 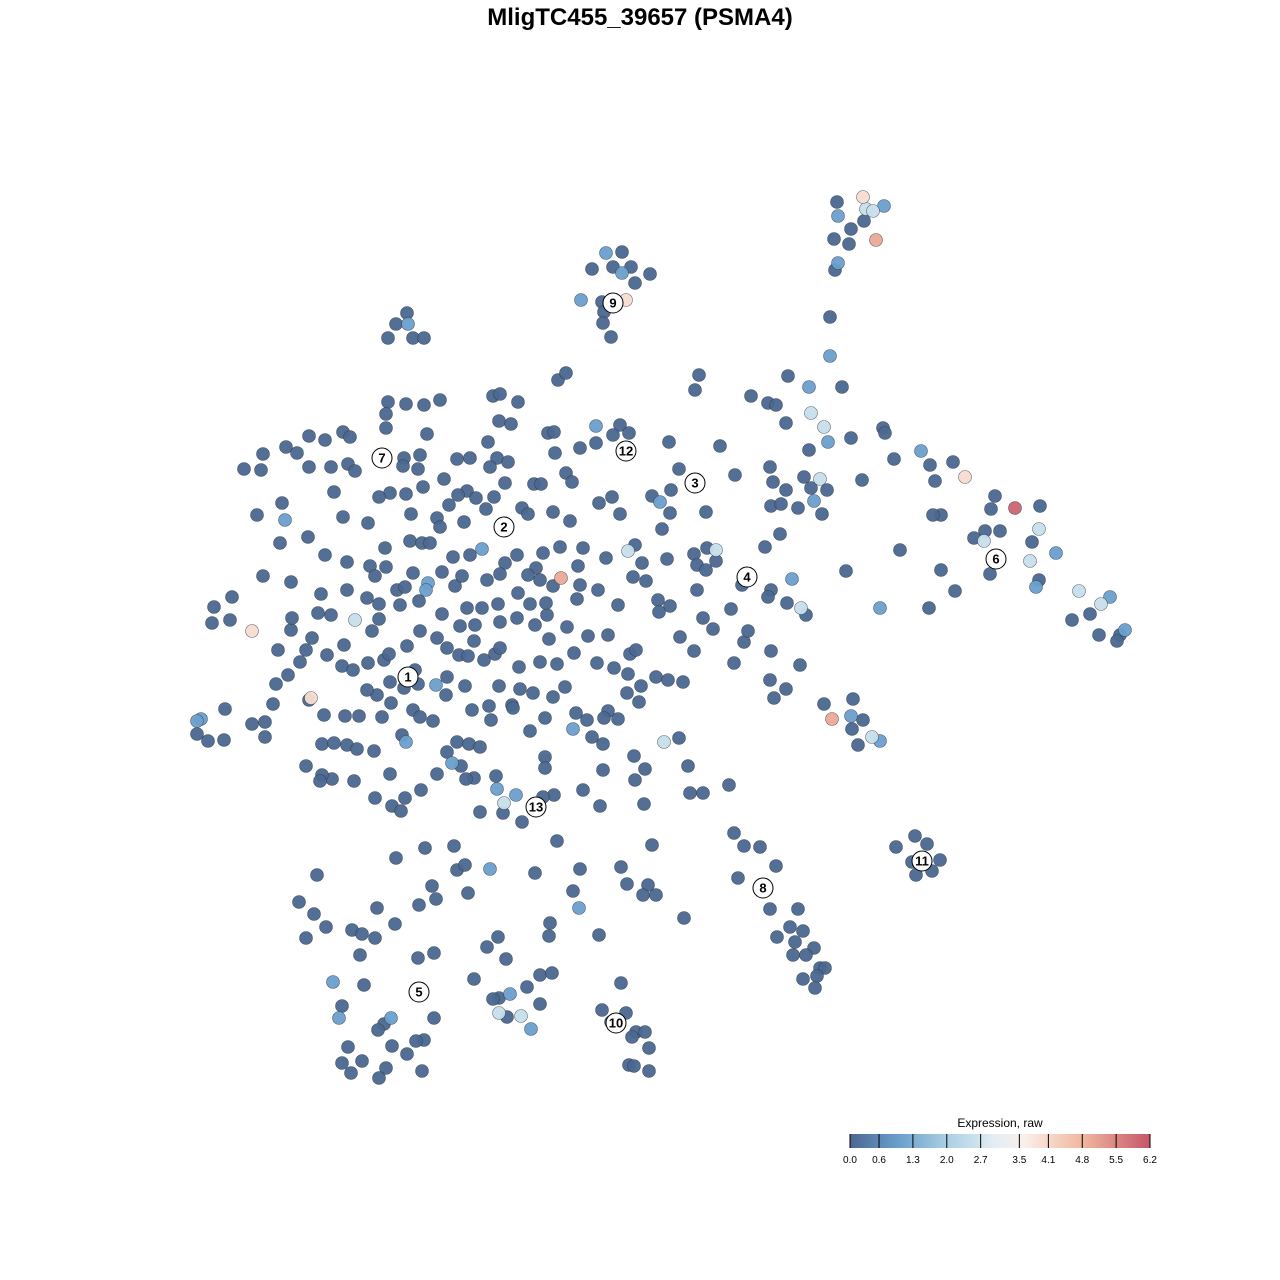 What do you see at coordinates (747, 577) in the screenshot?
I see `cluster-label-badge` at bounding box center [747, 577].